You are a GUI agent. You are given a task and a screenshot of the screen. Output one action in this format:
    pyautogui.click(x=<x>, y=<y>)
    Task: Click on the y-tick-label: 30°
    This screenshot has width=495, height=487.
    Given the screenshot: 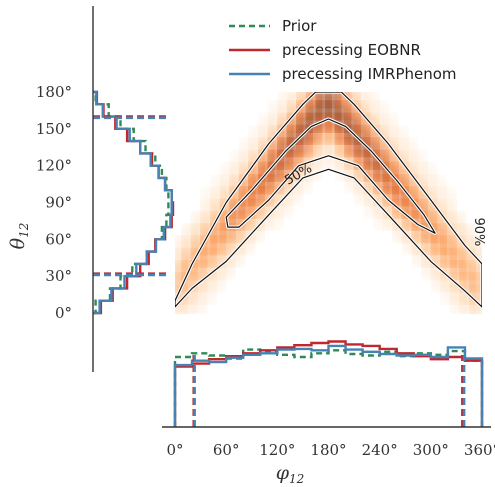 What is the action you would take?
    pyautogui.click(x=58, y=276)
    